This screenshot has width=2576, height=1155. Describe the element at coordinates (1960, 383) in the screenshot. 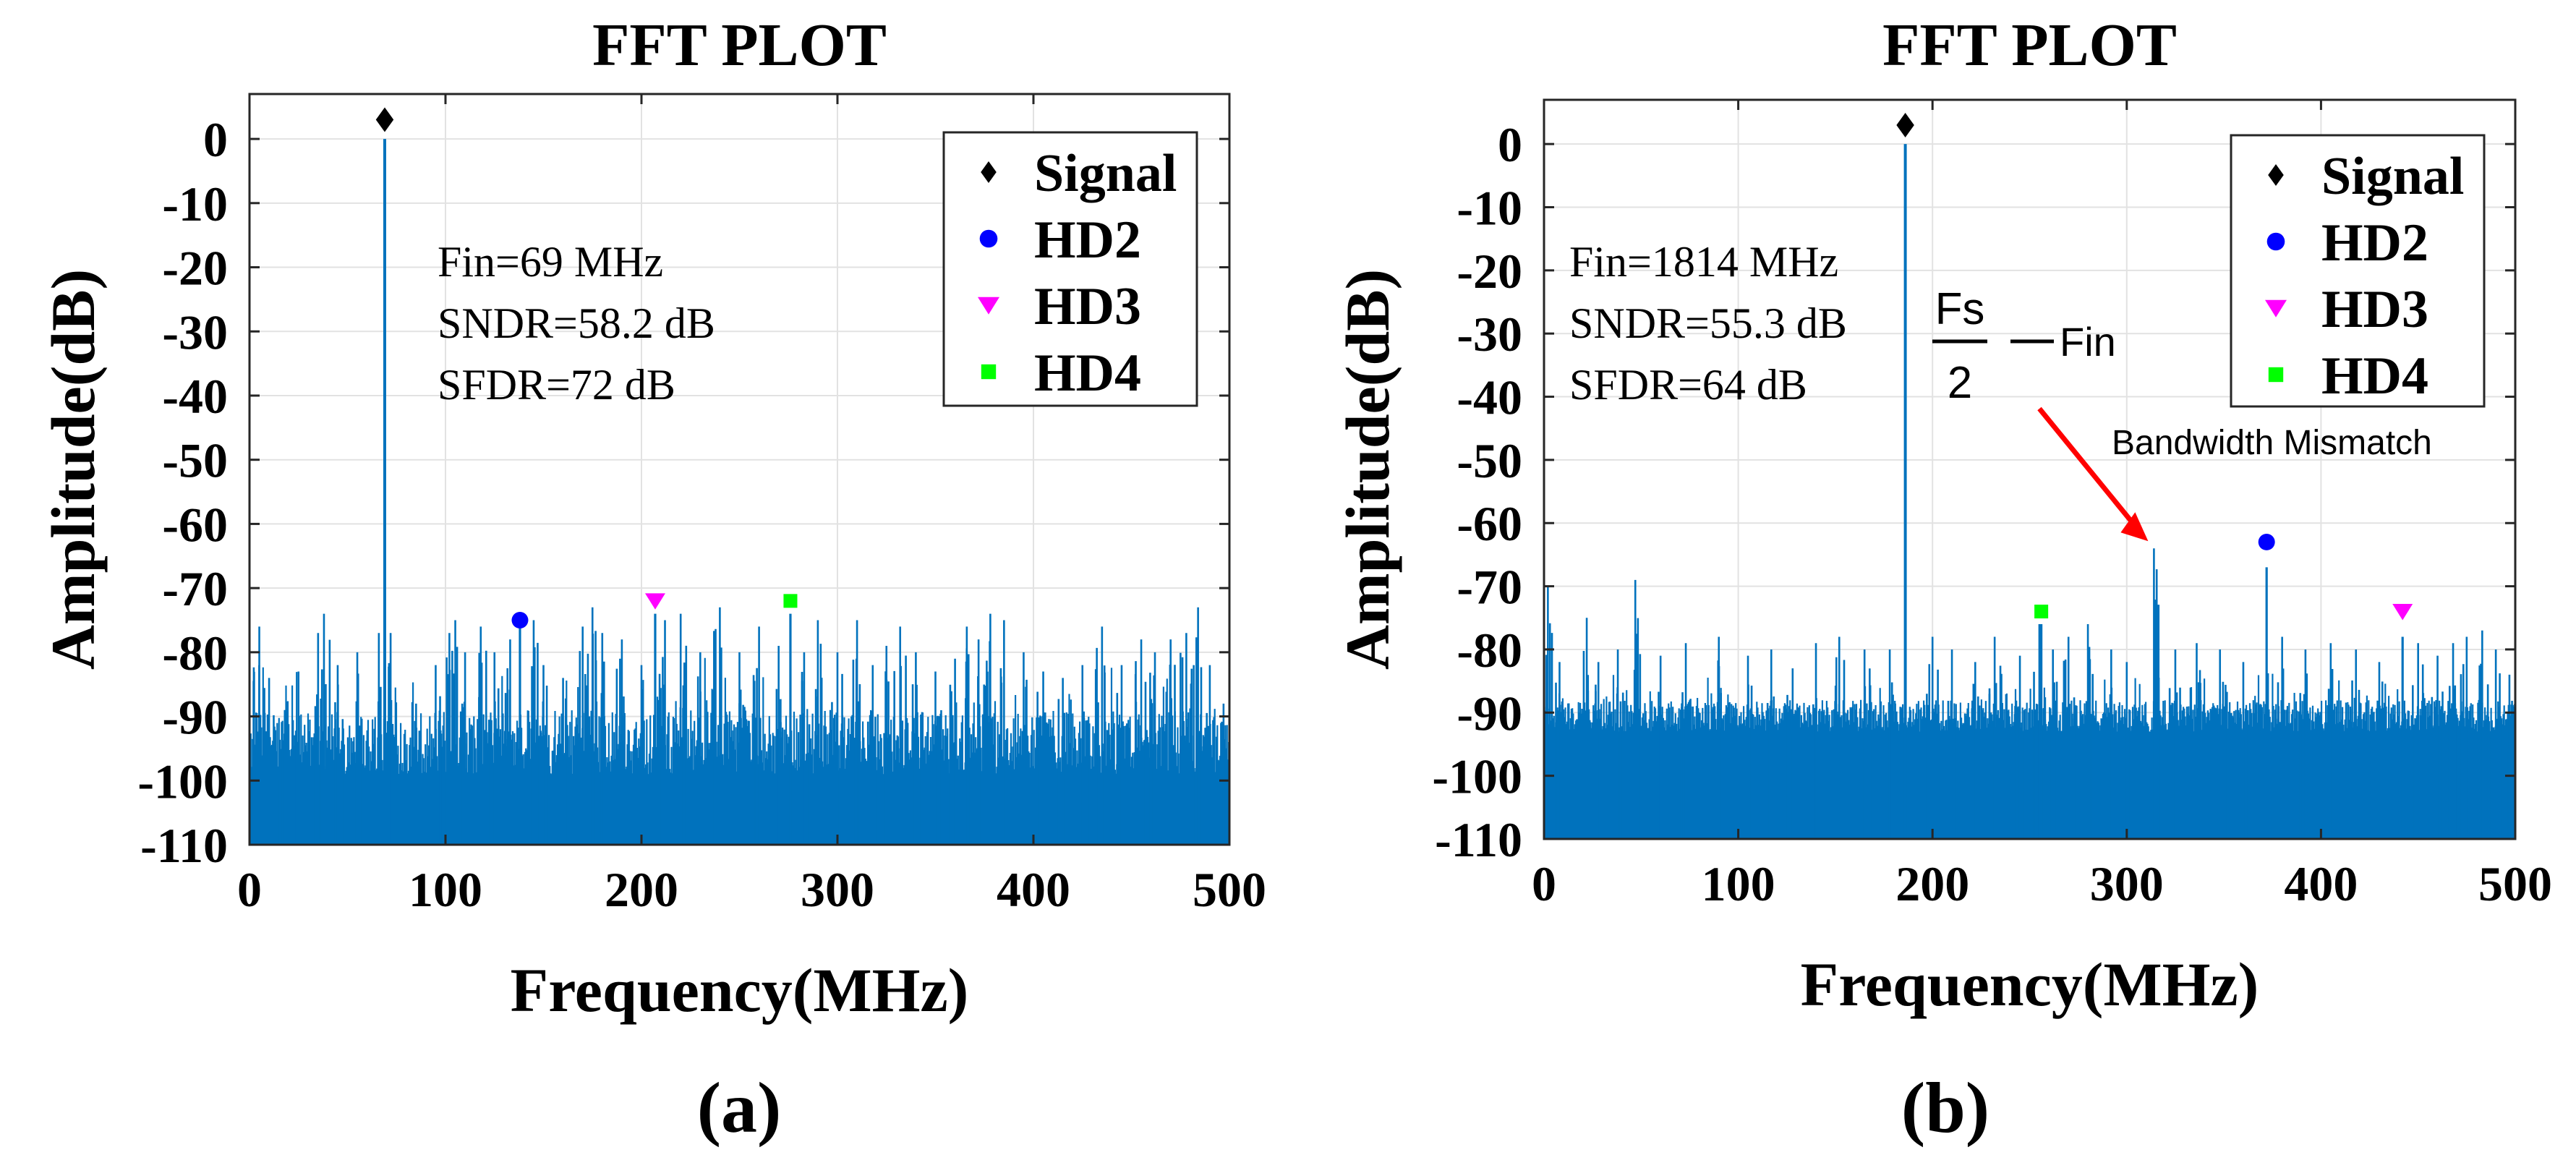

I see `fraction-denominator: 2` at that location.